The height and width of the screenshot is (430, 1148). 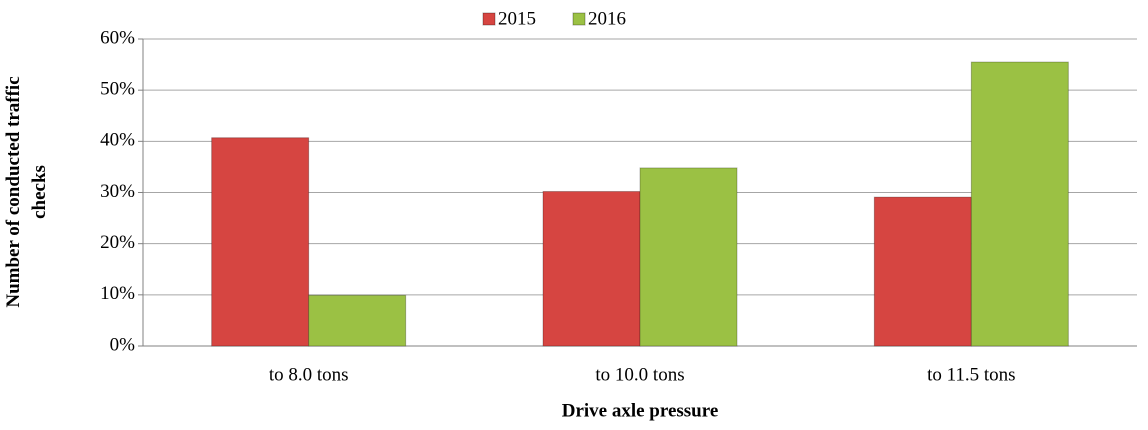 What do you see at coordinates (117, 140) in the screenshot?
I see `y-tick-label: 40%` at bounding box center [117, 140].